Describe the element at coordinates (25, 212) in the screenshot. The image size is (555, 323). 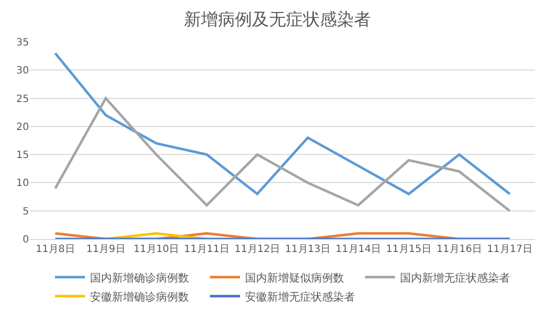
I see `y-tick-label: 5` at that location.